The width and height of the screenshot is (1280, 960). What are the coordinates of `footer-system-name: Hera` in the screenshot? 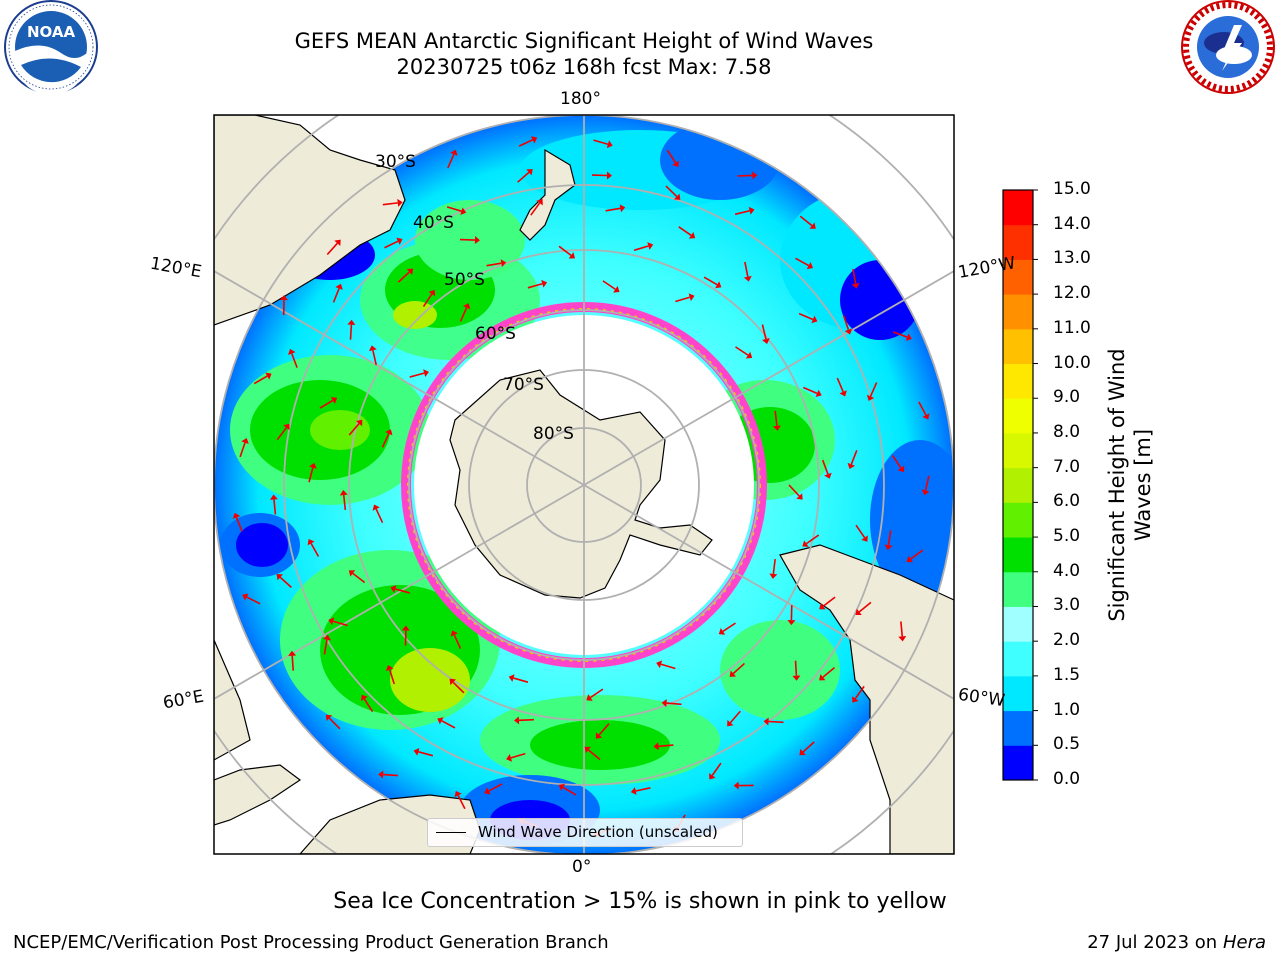 It's located at (1244, 942).